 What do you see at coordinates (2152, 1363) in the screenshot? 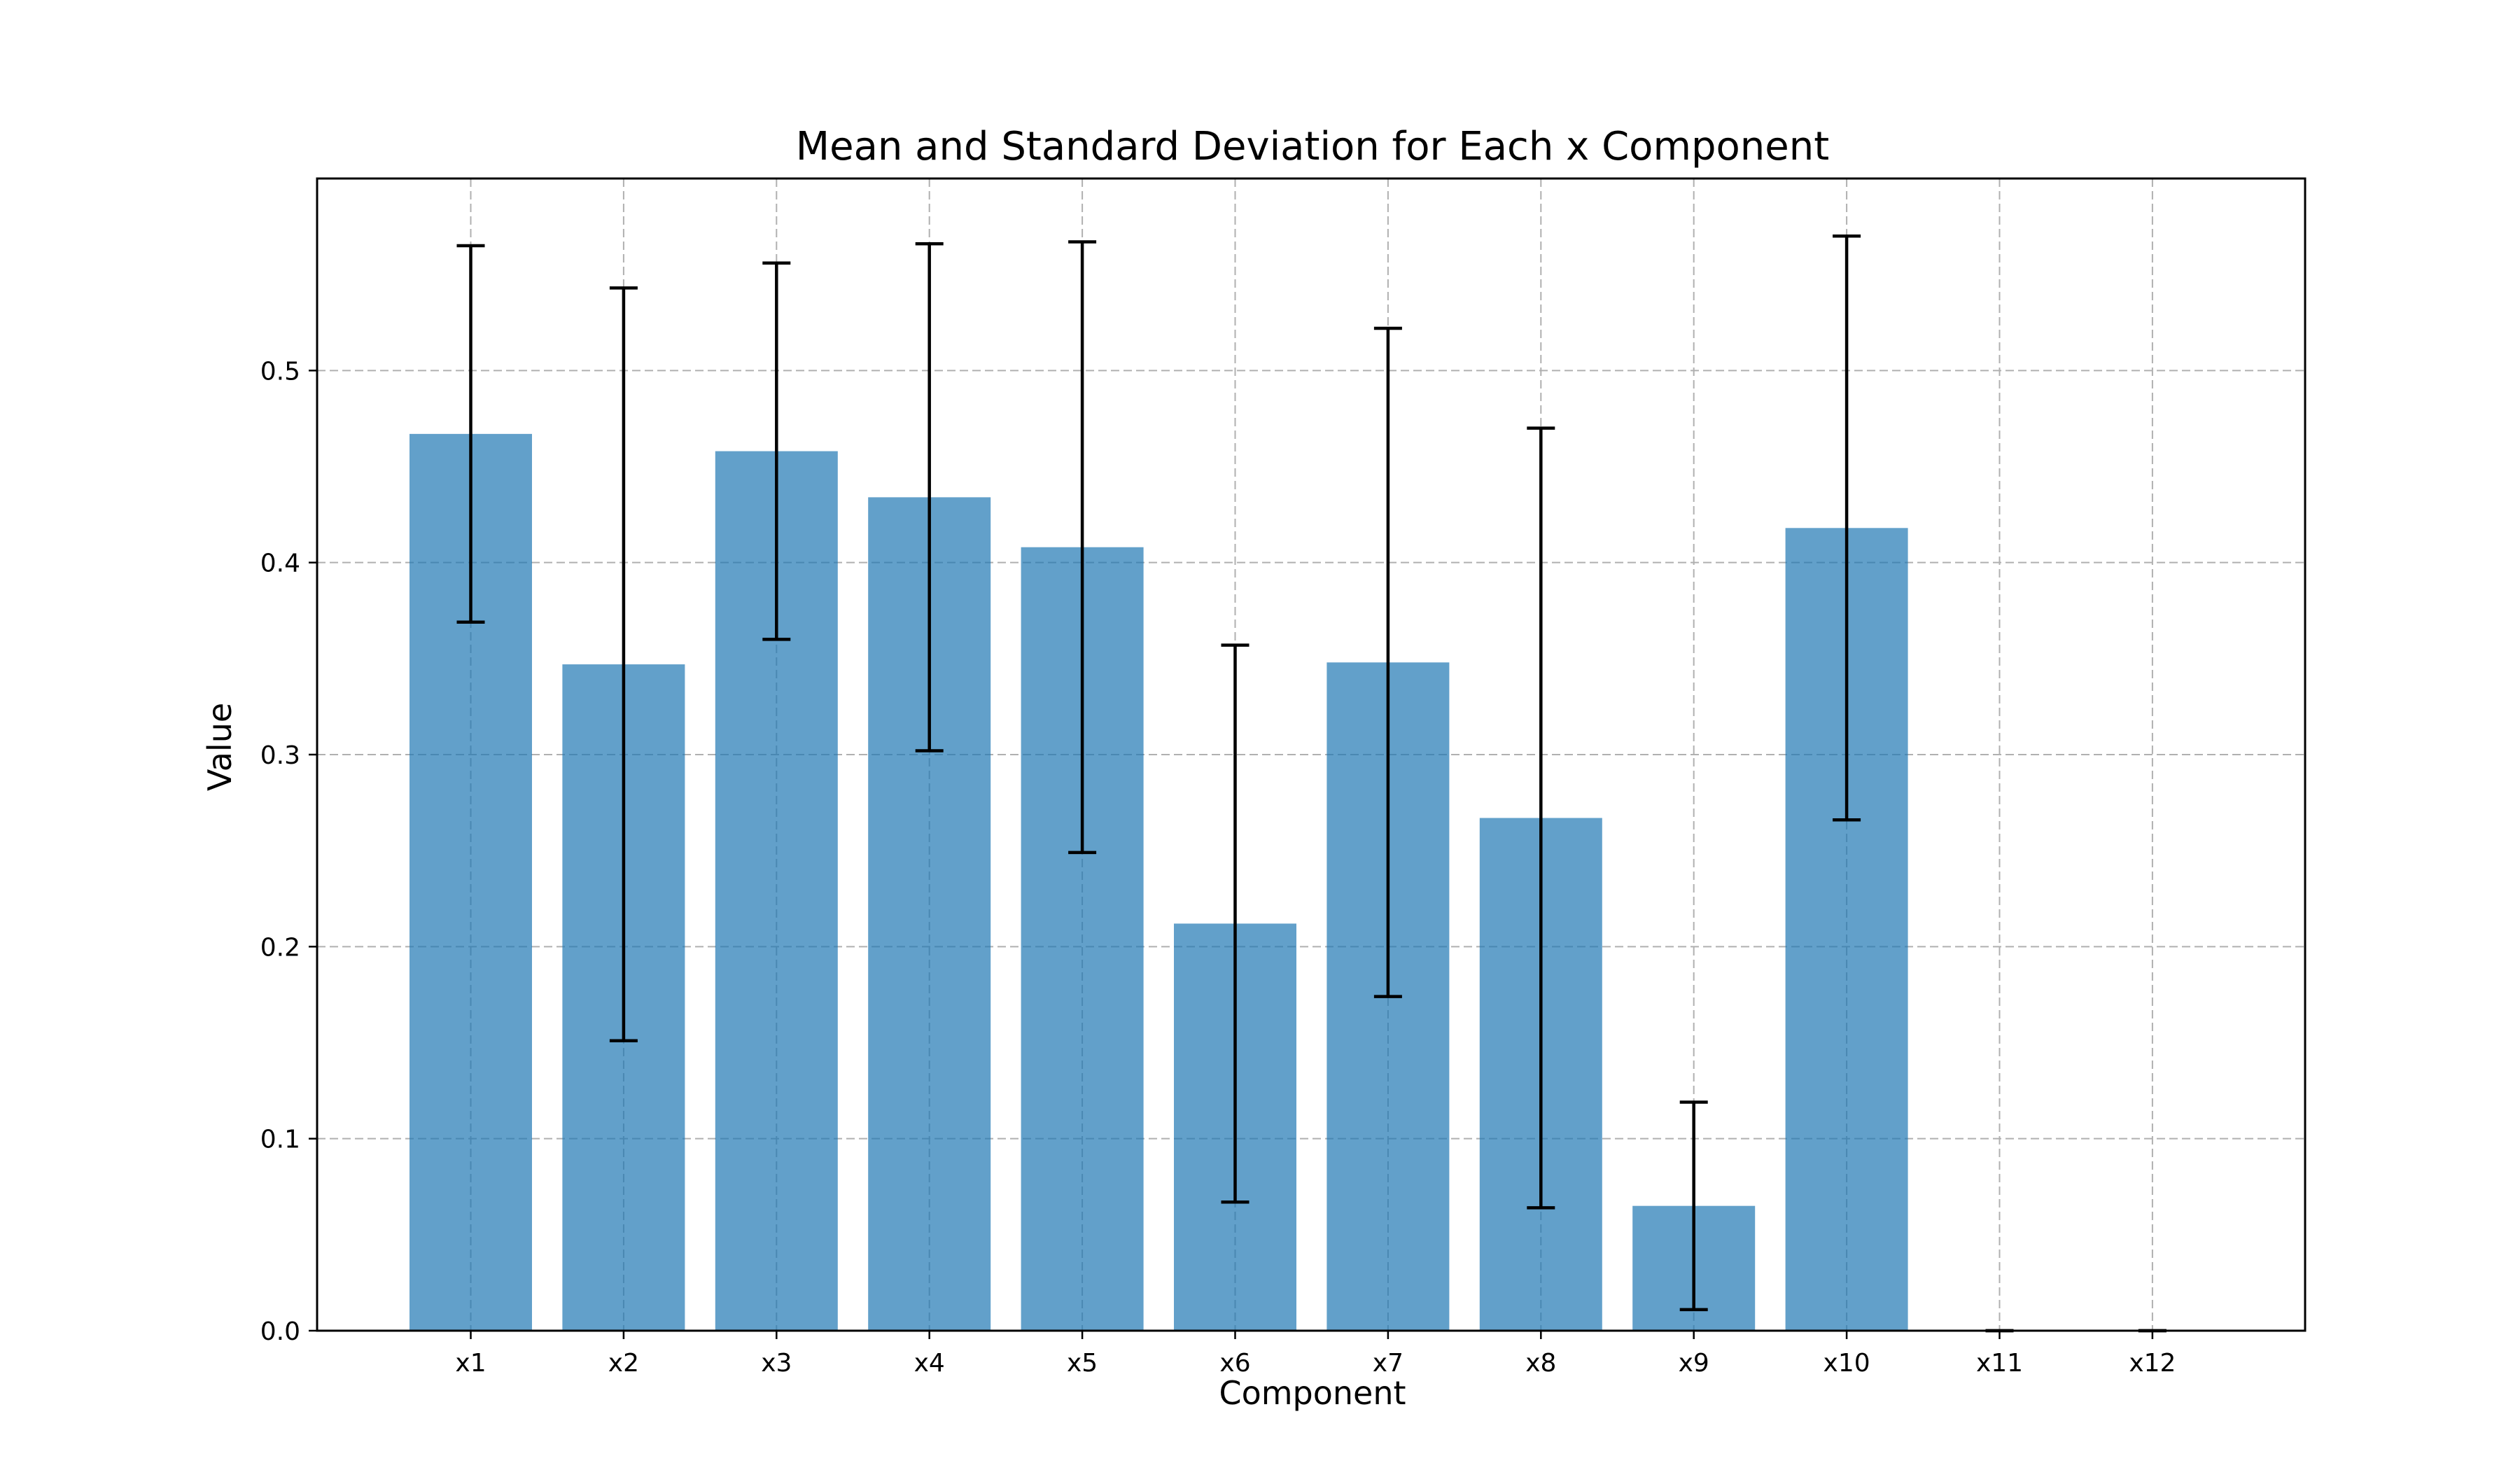
I see `x-tick-label: x12` at bounding box center [2152, 1363].